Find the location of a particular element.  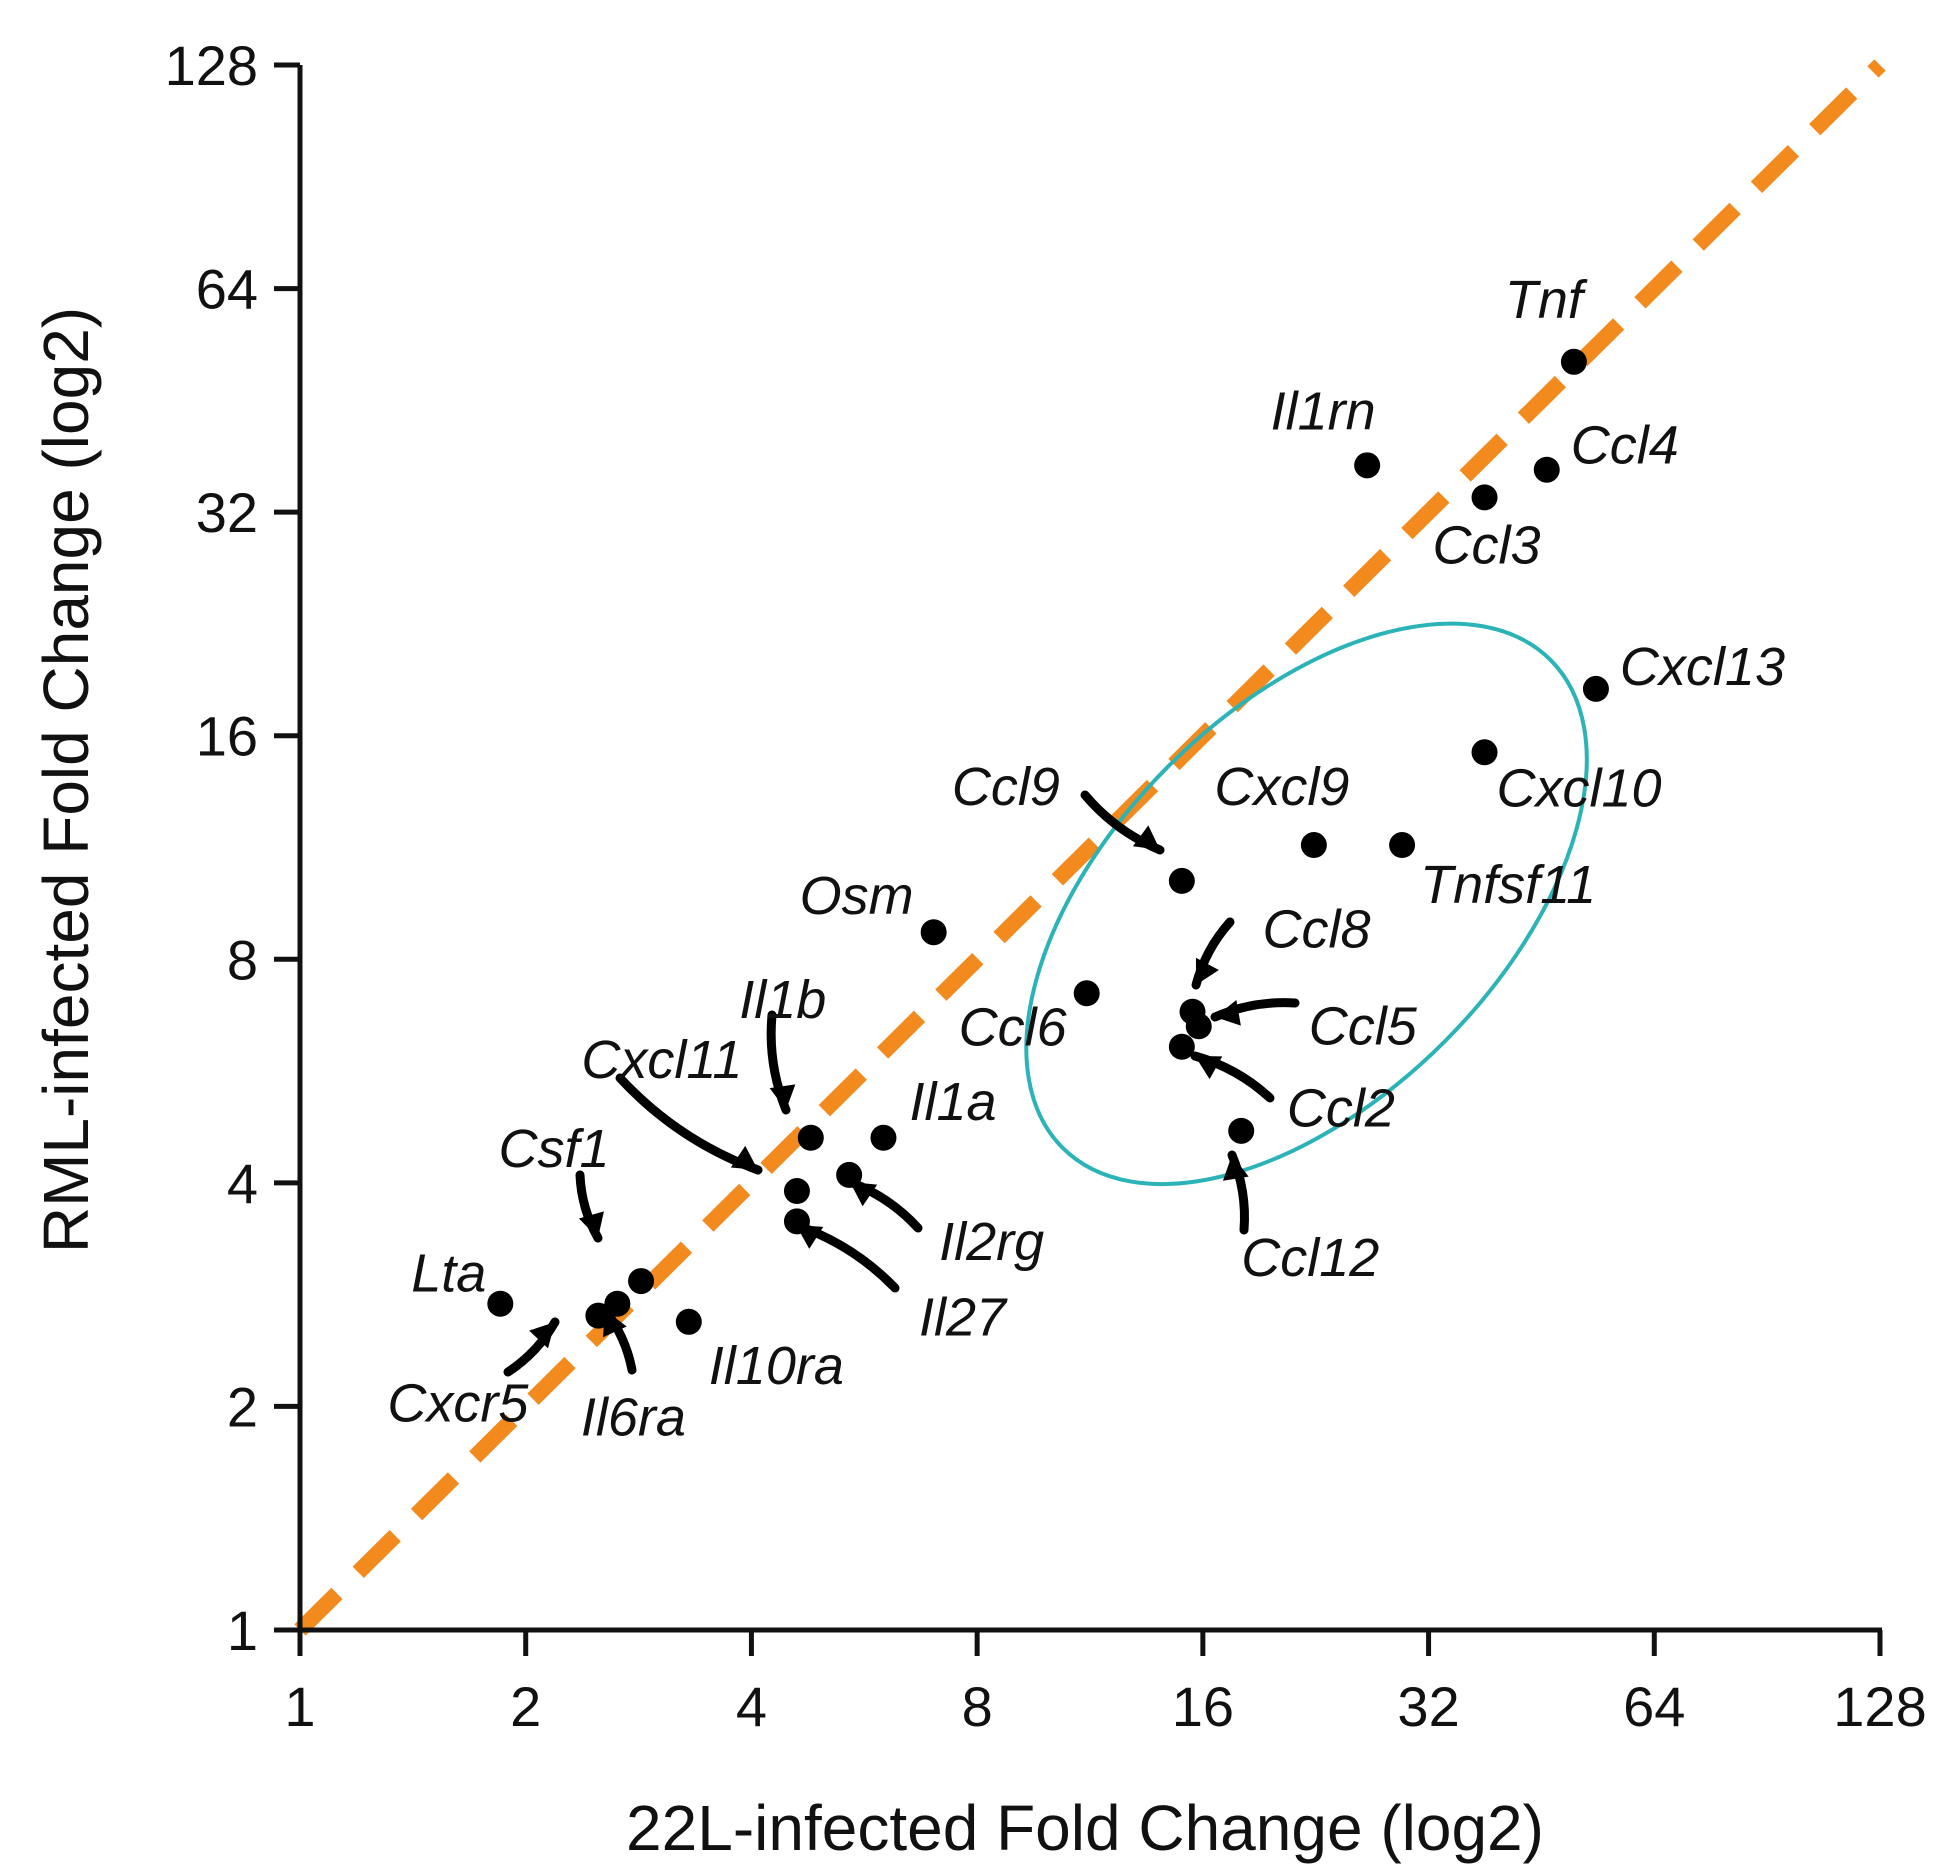

gene-label: Ccl4 is located at coordinates (1625, 446).